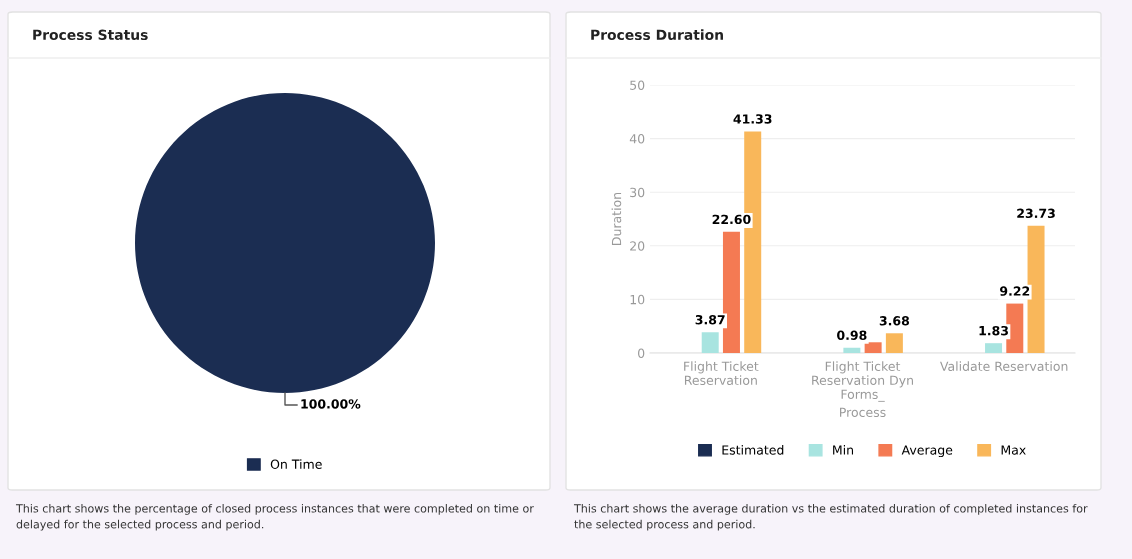 Image resolution: width=1132 pixels, height=559 pixels. What do you see at coordinates (637, 85) in the screenshot?
I see `y-tick-label: 50` at bounding box center [637, 85].